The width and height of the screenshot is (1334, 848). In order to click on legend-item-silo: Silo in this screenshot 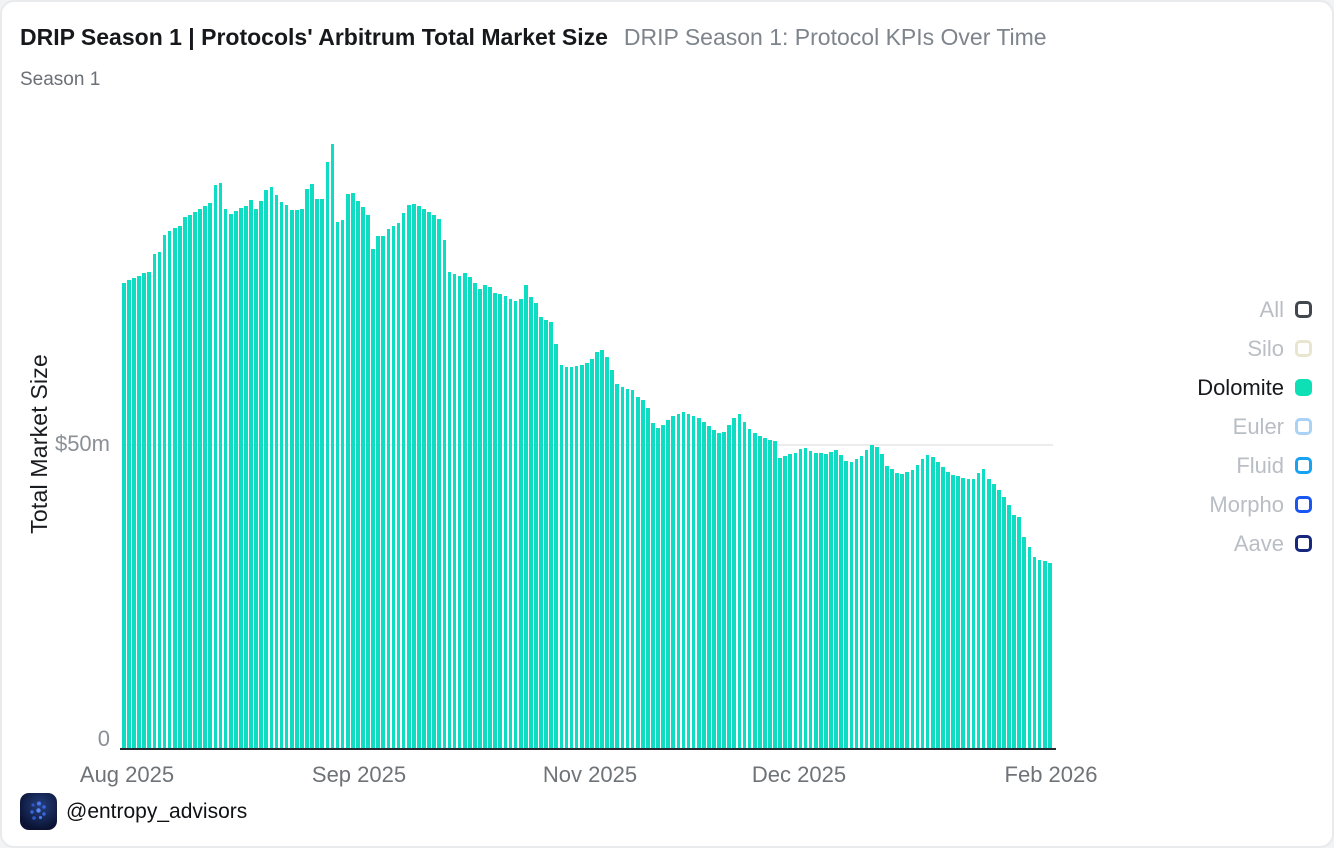, I will do `click(1254, 348)`.